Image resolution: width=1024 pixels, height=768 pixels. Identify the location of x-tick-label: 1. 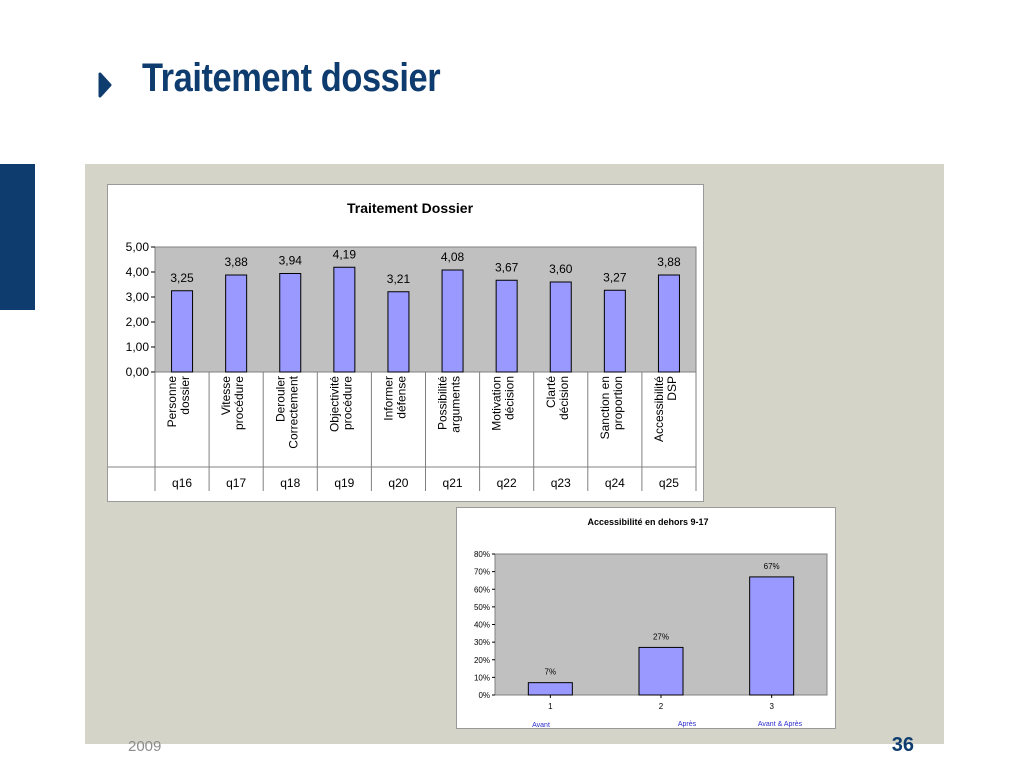
(550, 706).